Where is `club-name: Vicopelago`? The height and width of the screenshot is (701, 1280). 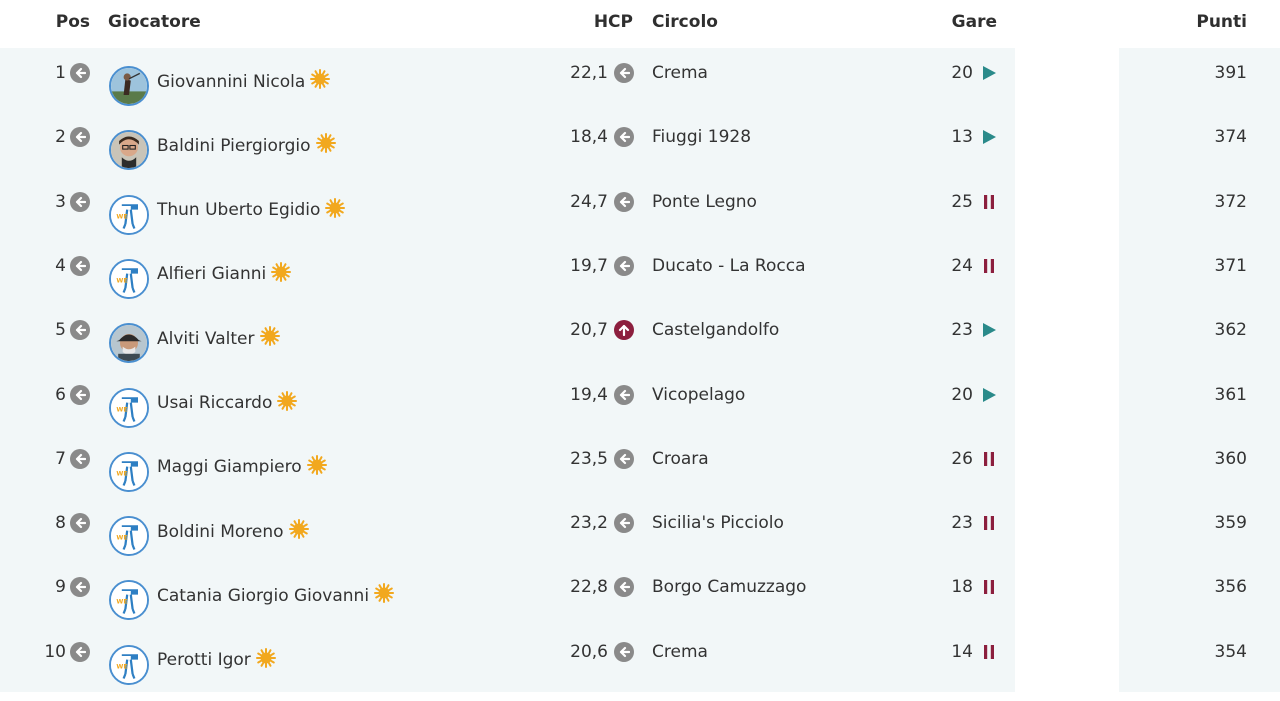
club-name: Vicopelago is located at coordinates (699, 394).